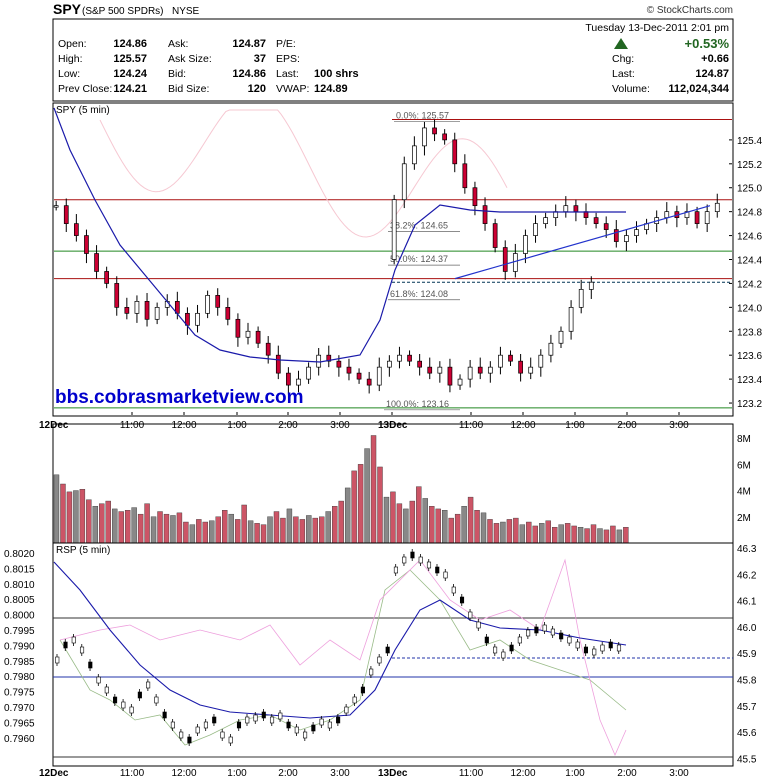 The width and height of the screenshot is (780, 780). Describe the element at coordinates (190, 59) in the screenshot. I see `quote-label: Ask Size:` at that location.